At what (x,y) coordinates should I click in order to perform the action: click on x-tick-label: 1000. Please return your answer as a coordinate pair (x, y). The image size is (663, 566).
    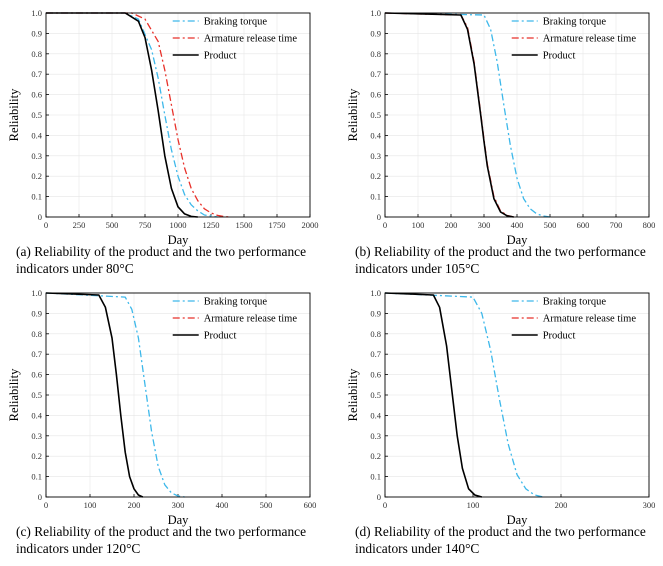
    Looking at the image, I should click on (178, 225).